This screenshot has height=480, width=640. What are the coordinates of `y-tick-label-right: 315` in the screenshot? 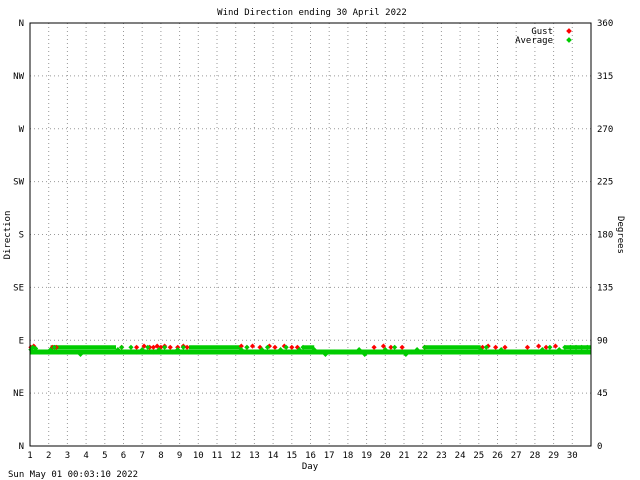 It's located at (605, 77).